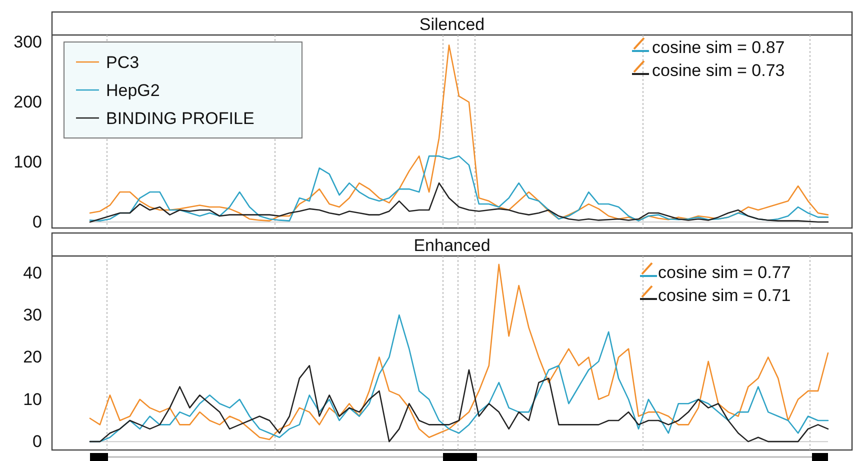 The image size is (853, 461). What do you see at coordinates (718, 70) in the screenshot?
I see `annotation: cosine sim = 0.73` at bounding box center [718, 70].